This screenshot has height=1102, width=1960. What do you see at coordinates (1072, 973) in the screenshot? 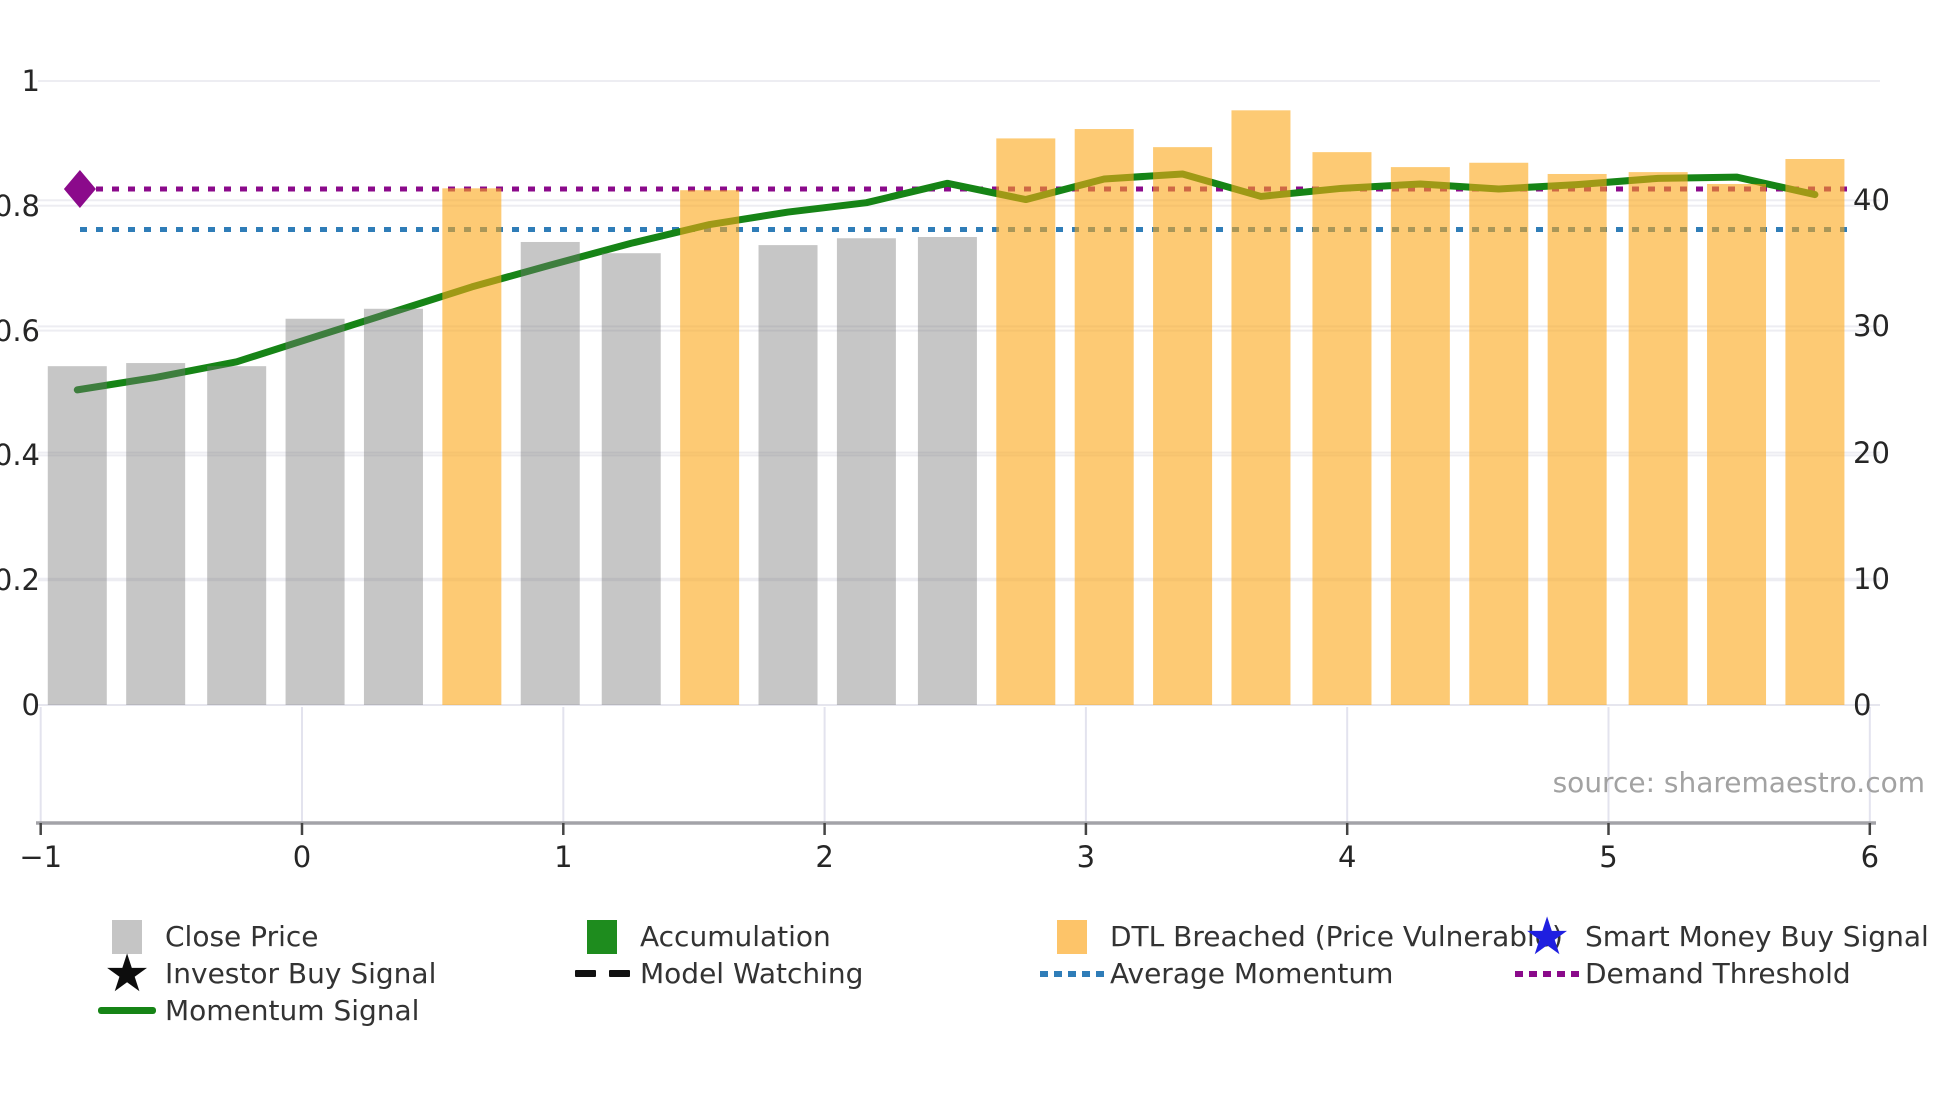
I see `blue-dotted-line-icon` at bounding box center [1072, 973].